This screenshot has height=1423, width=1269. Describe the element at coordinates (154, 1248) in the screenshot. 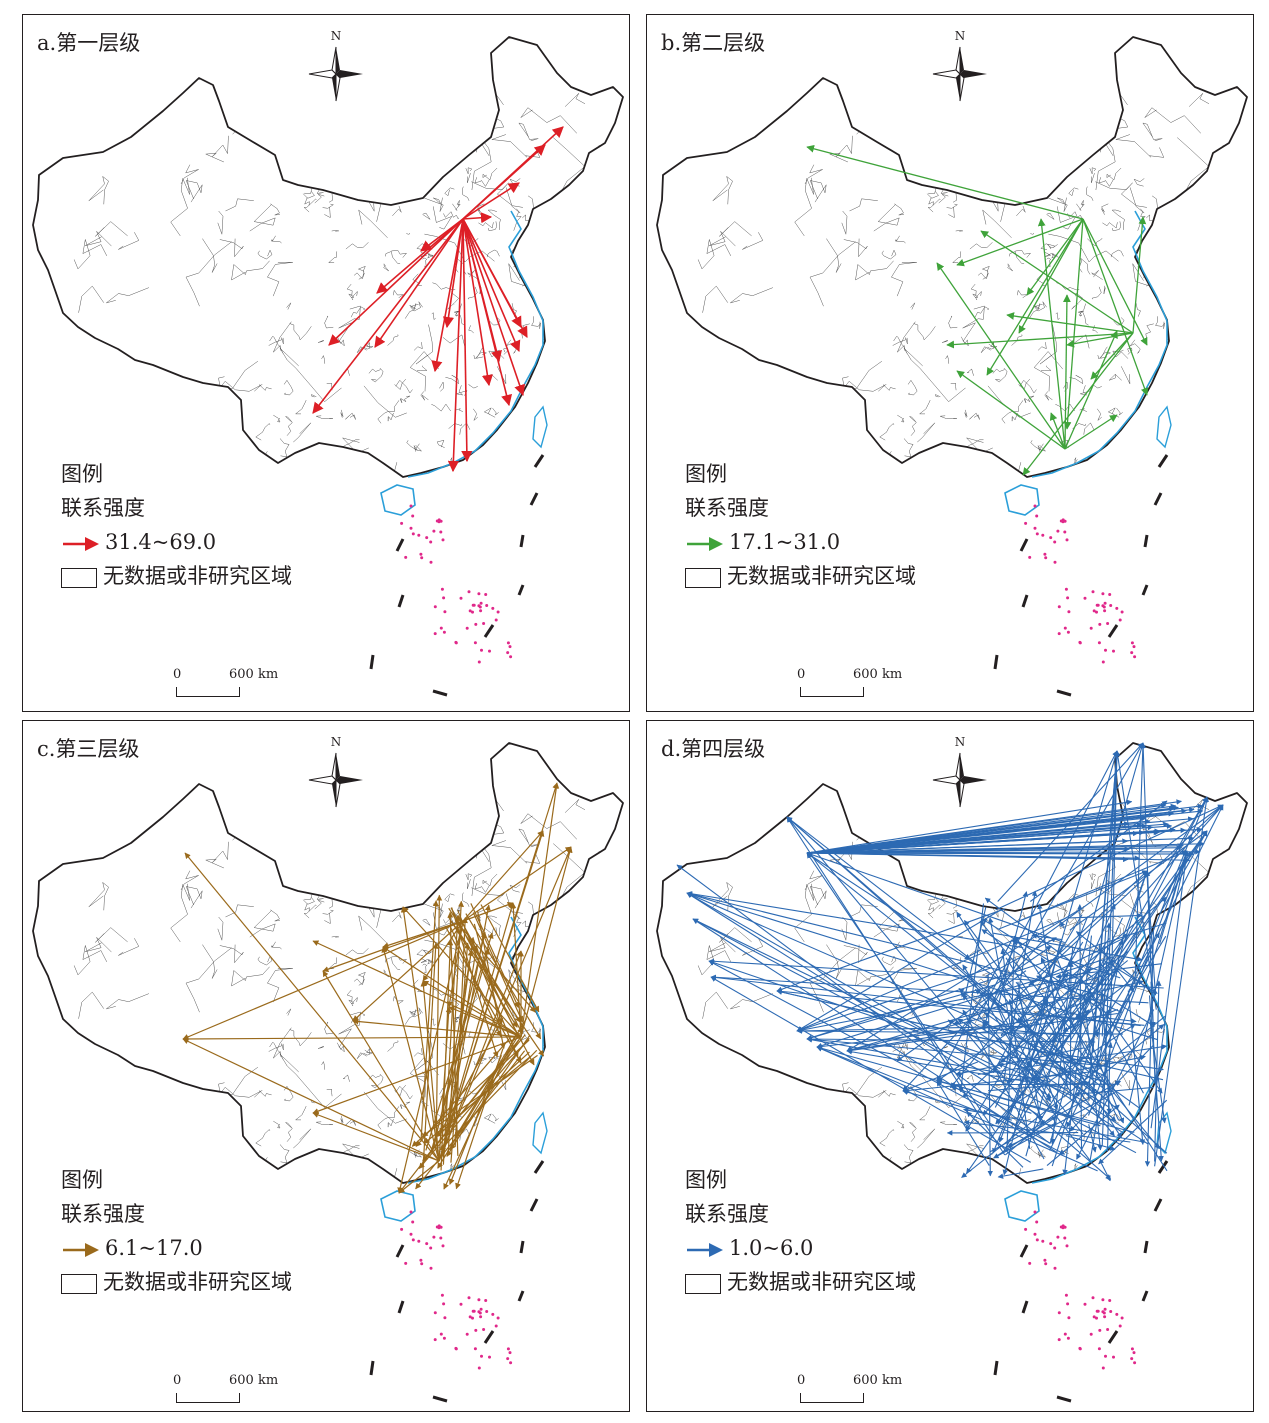

I see `legend-range: 6.1~17.0` at that location.